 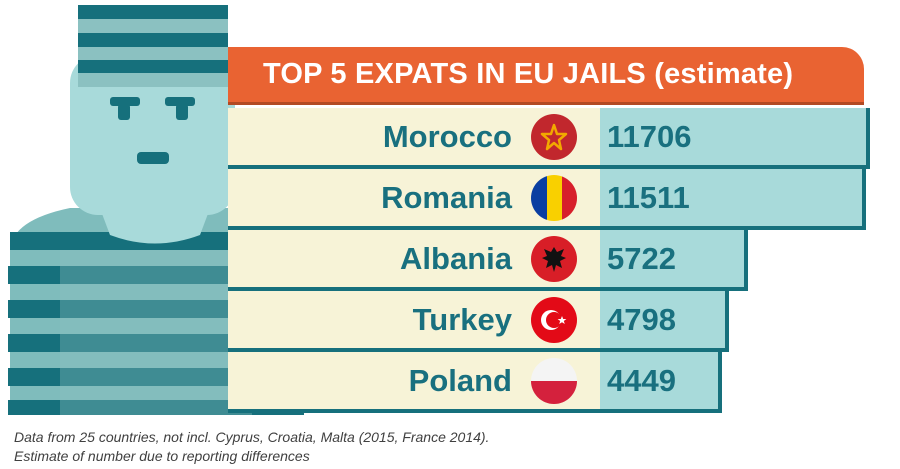 I want to click on value-label: 11706, so click(x=649, y=136).